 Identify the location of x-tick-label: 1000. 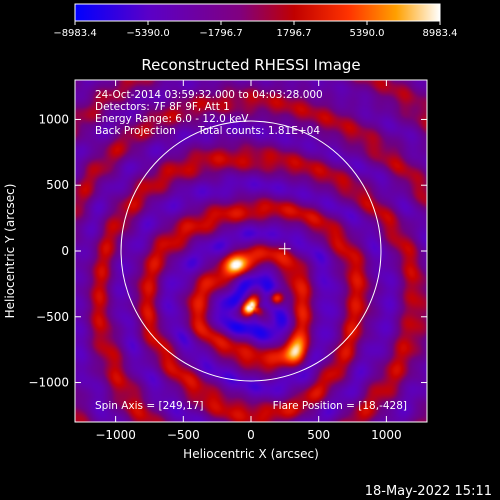
(386, 435).